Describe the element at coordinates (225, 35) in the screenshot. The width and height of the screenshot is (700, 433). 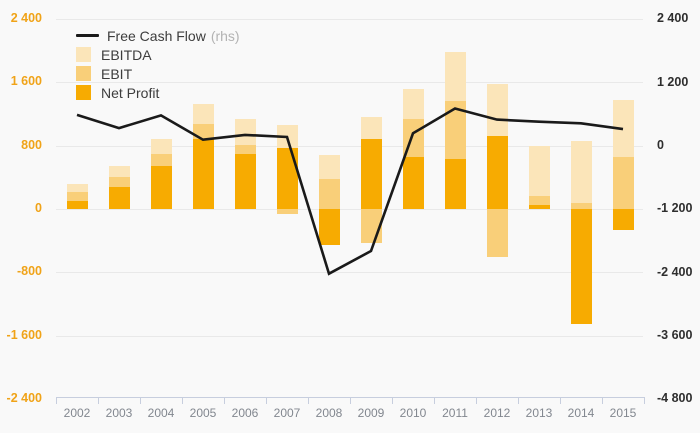
I see `legend-label-rhs: (rhs)` at that location.